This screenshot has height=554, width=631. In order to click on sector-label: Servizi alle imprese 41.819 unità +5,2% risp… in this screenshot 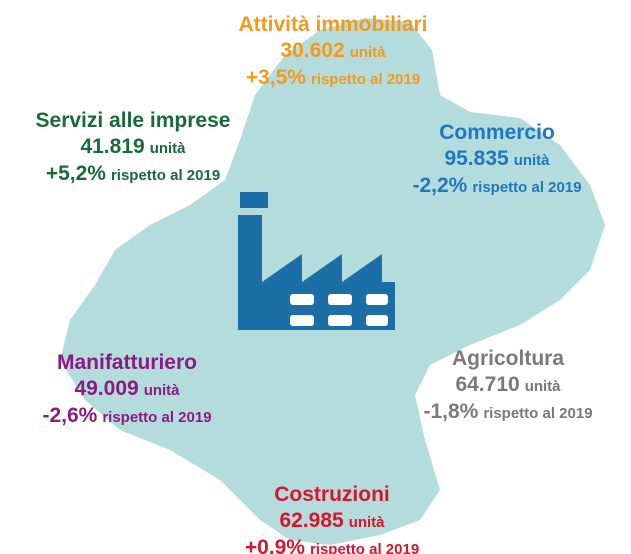, I will do `click(133, 147)`.